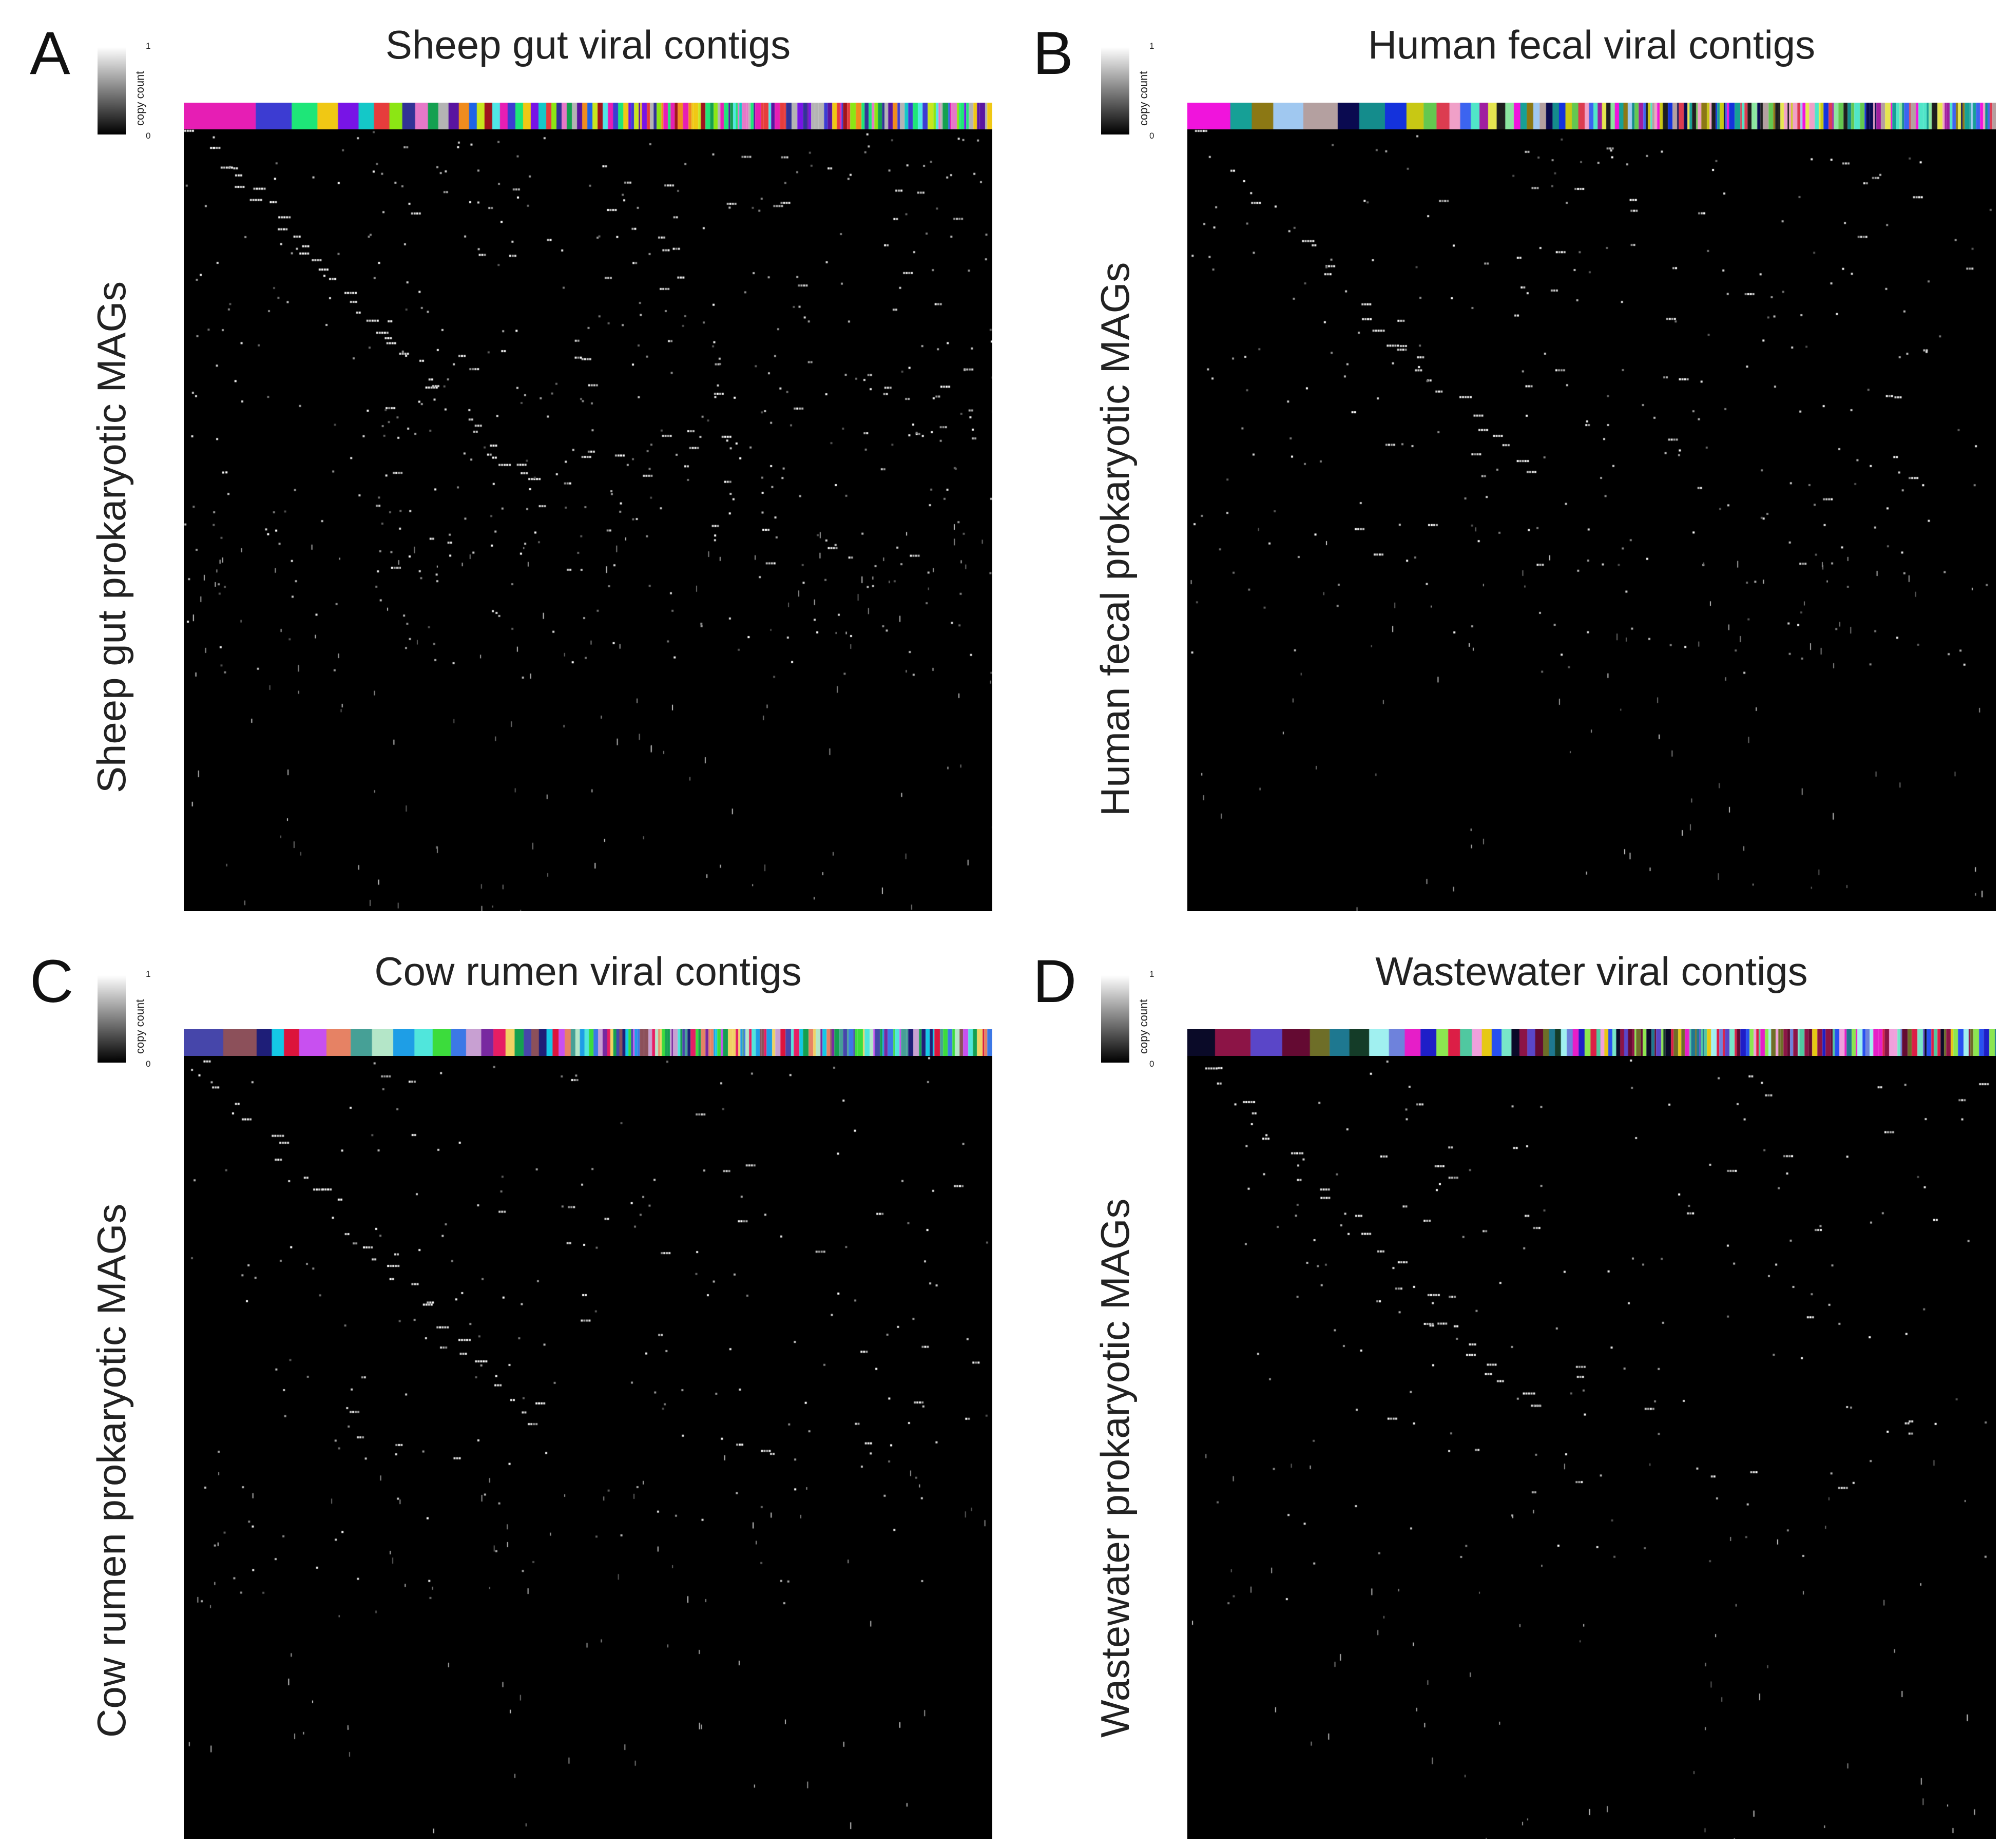 The width and height of the screenshot is (2002, 1848). Describe the element at coordinates (1055, 981) in the screenshot. I see `panel-letter: D` at that location.